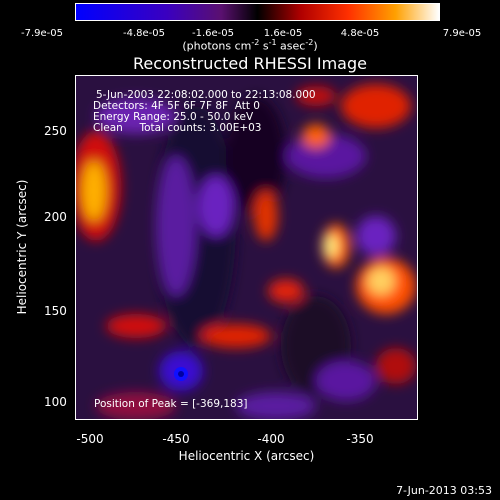 The image size is (500, 500). Describe the element at coordinates (206, 95) in the screenshot. I see `time-range: 5-Jun-2003 22:08:02.000 to 22:13:08.000` at that location.